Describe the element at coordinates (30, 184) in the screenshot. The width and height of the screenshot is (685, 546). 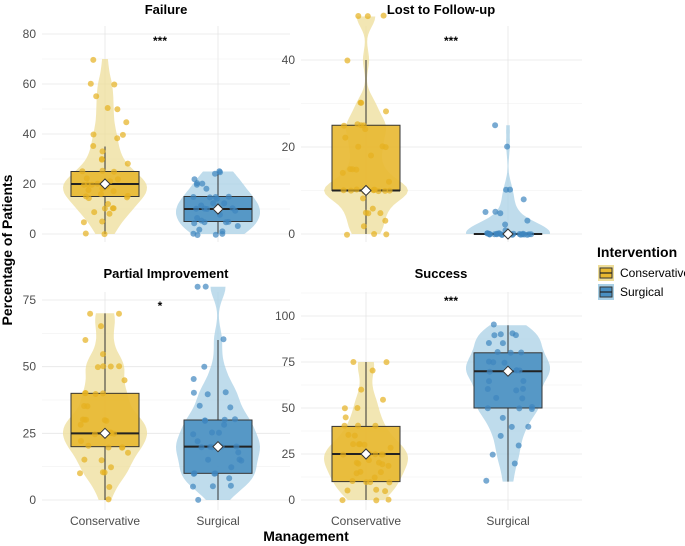
I see `y-tick-label: 20` at that location.